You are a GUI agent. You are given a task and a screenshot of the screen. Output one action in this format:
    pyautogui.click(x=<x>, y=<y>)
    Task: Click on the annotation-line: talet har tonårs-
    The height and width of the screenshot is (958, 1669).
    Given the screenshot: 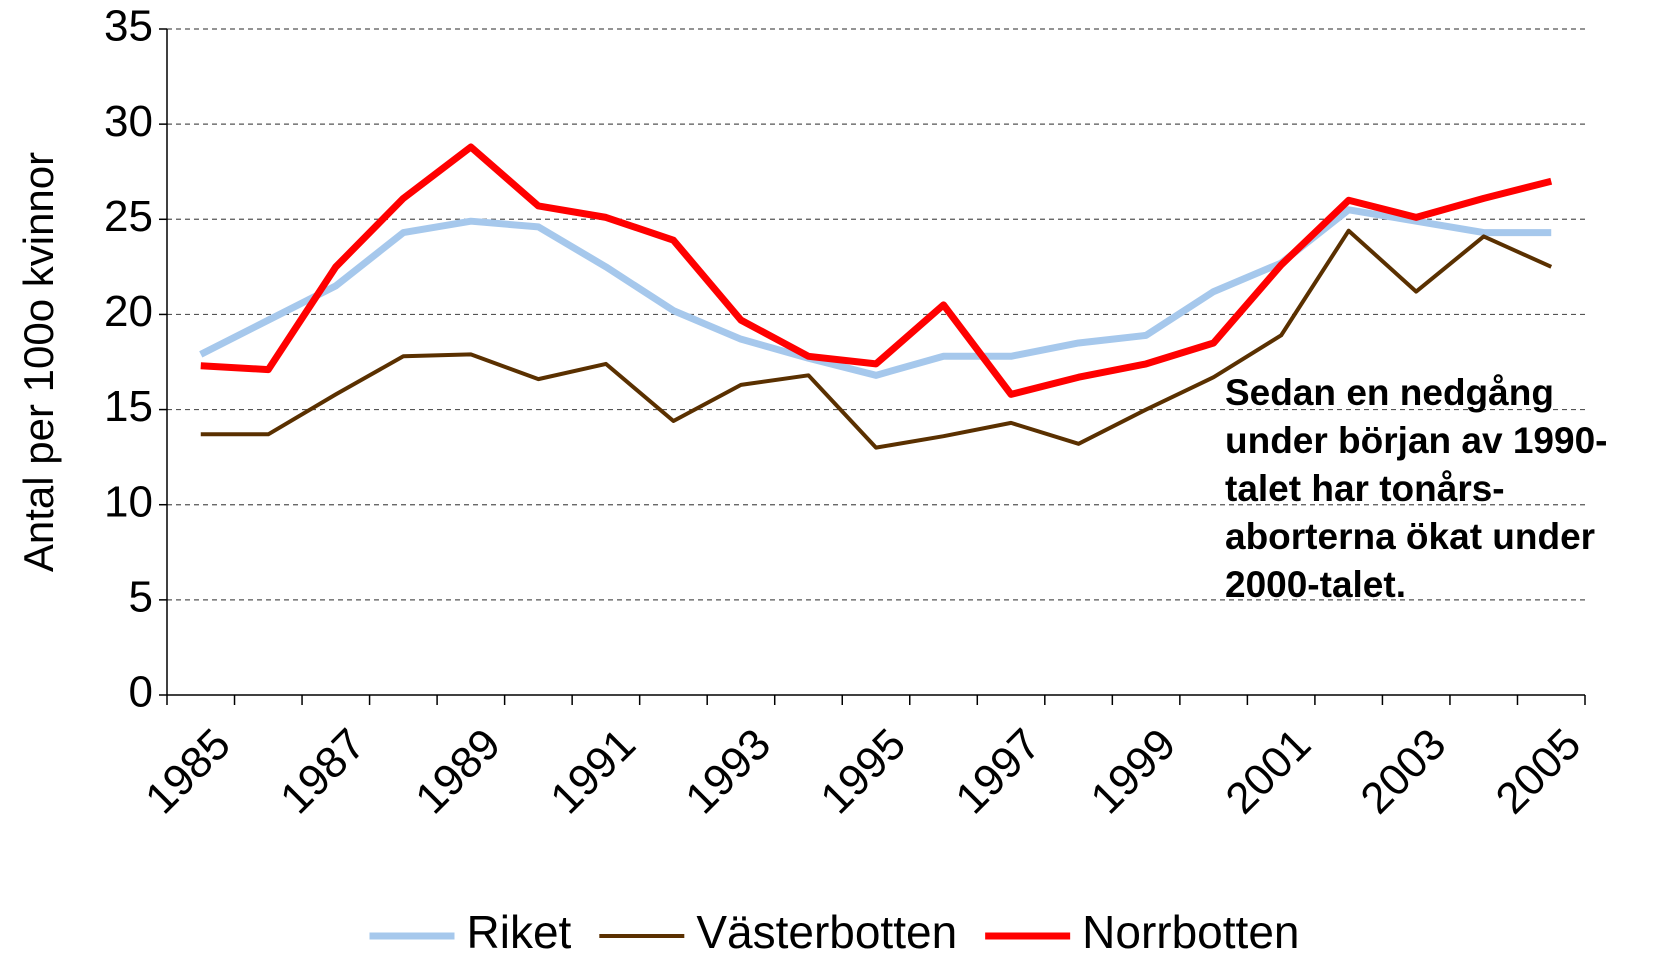 What is the action you would take?
    pyautogui.click(x=1365, y=488)
    